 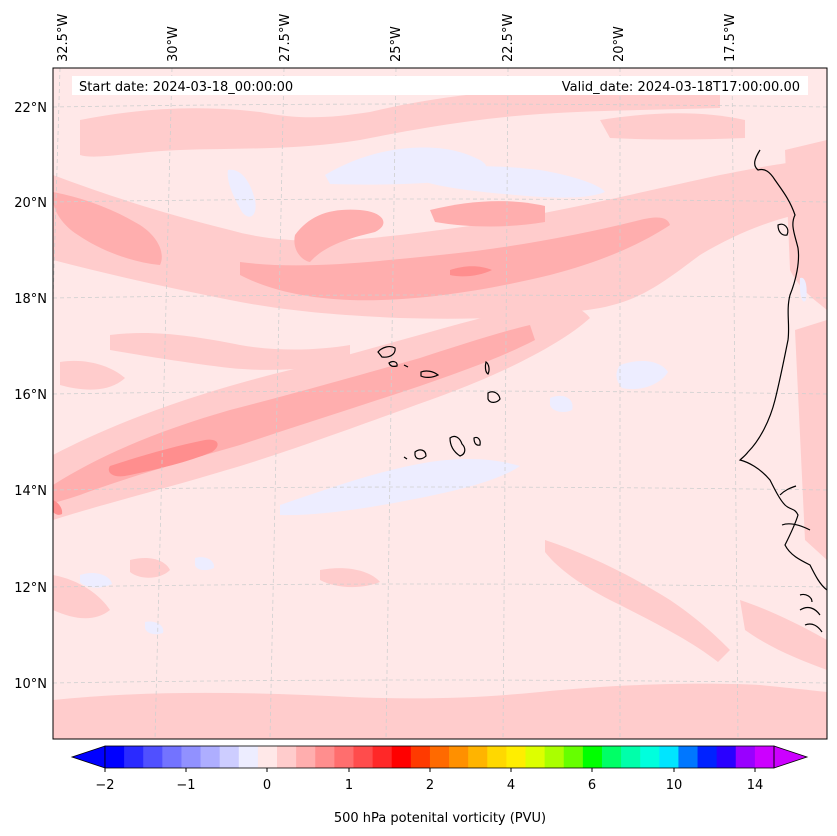 What do you see at coordinates (755, 785) in the screenshot?
I see `colorbar-tick-label: 14` at bounding box center [755, 785].